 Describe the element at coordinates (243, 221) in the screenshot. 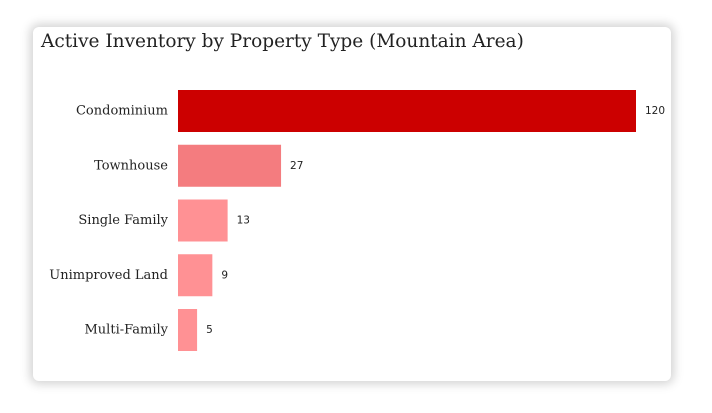

I see `value-label: 13` at that location.